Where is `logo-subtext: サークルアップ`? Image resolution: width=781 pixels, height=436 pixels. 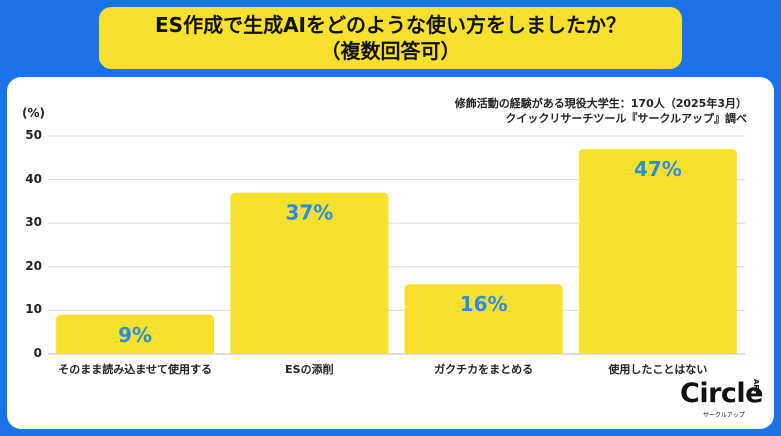 logo-subtext: サークルアップ is located at coordinates (724, 415).